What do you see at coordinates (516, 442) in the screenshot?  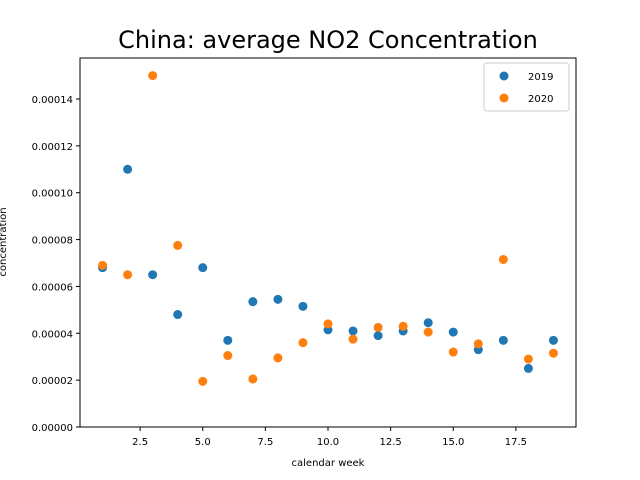 I see `x-tick-label: 17.5` at bounding box center [516, 442].